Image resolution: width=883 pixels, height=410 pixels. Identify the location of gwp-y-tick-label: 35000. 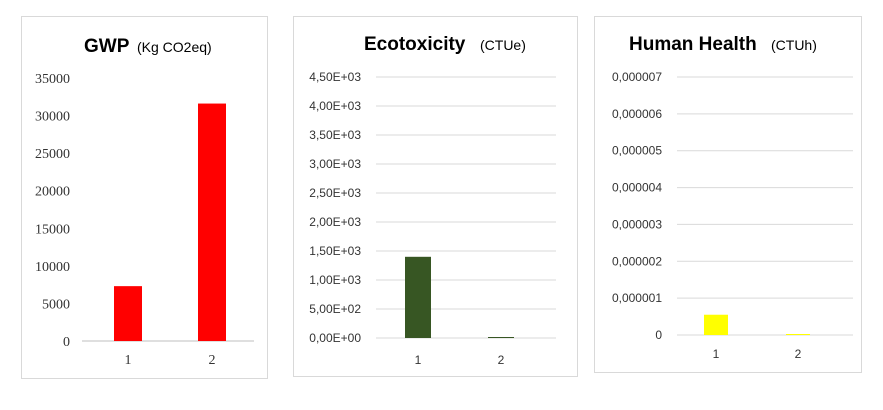
(52, 79).